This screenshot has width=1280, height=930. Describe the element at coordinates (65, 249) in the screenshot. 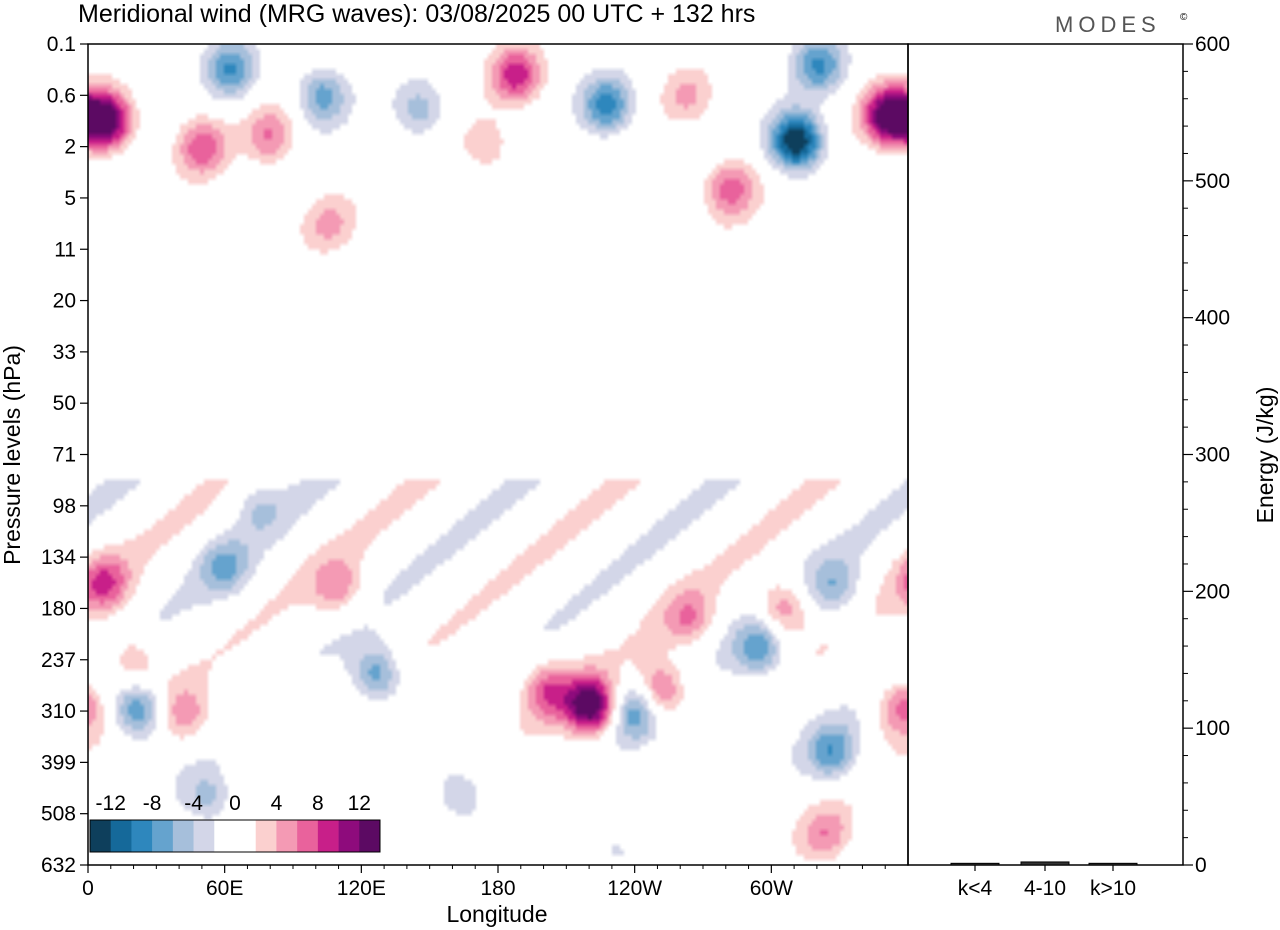

I see `y-tick-label: 11` at that location.